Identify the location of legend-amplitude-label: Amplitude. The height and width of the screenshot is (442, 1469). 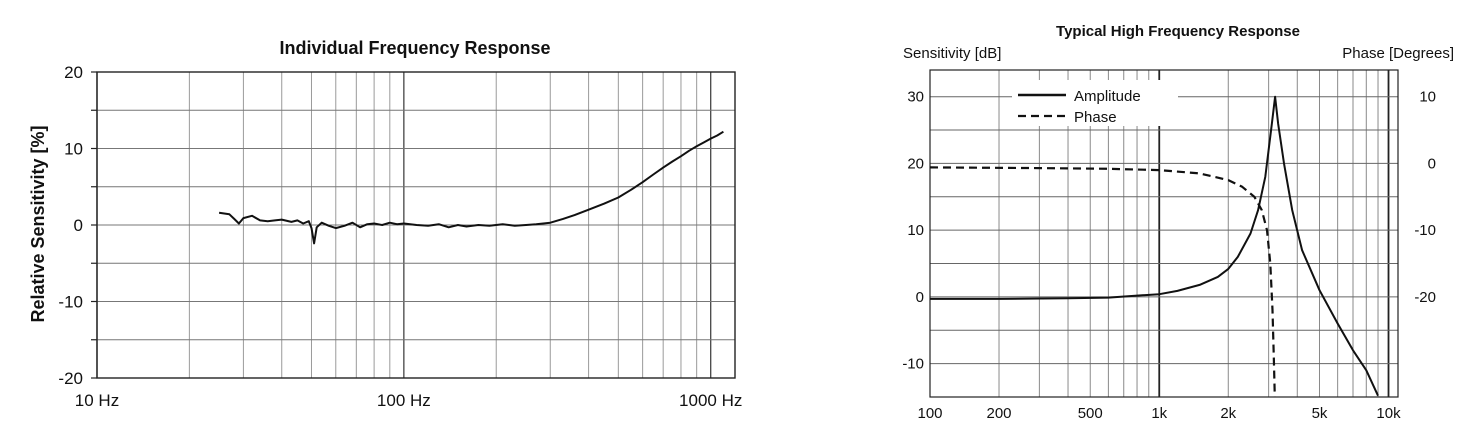
(1107, 96).